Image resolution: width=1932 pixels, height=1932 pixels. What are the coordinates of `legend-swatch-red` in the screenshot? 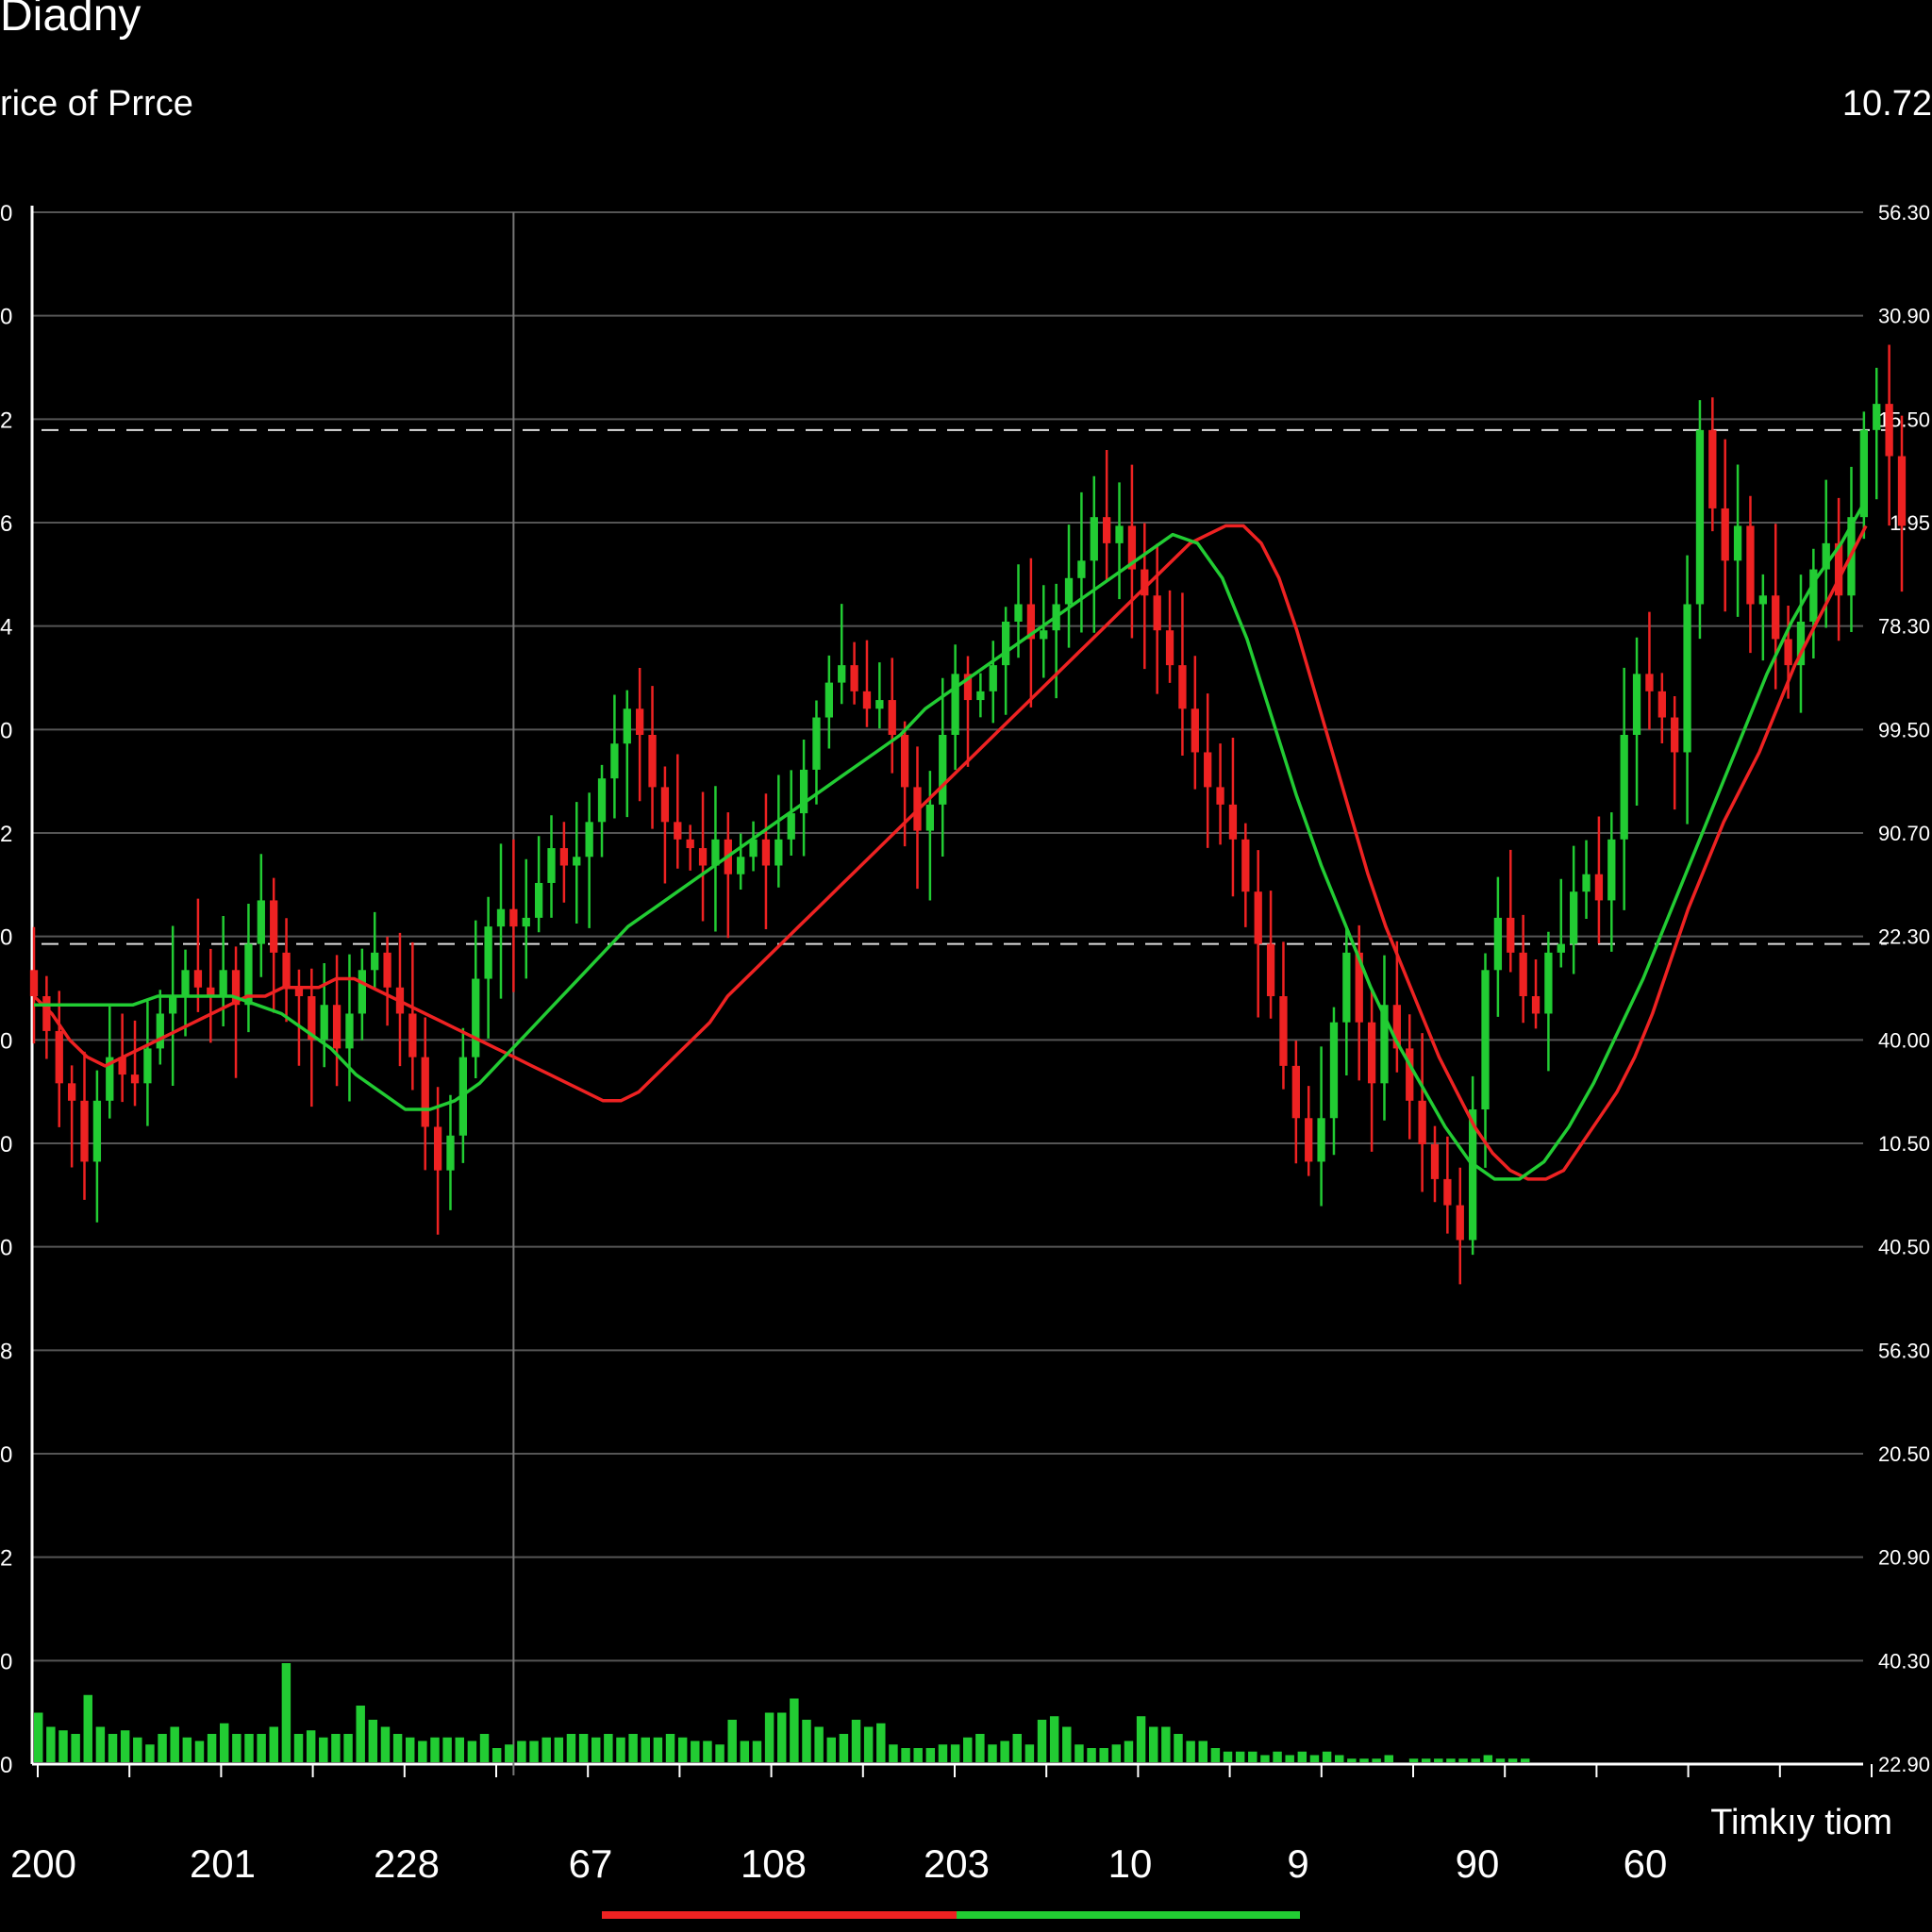 It's located at (779, 1915).